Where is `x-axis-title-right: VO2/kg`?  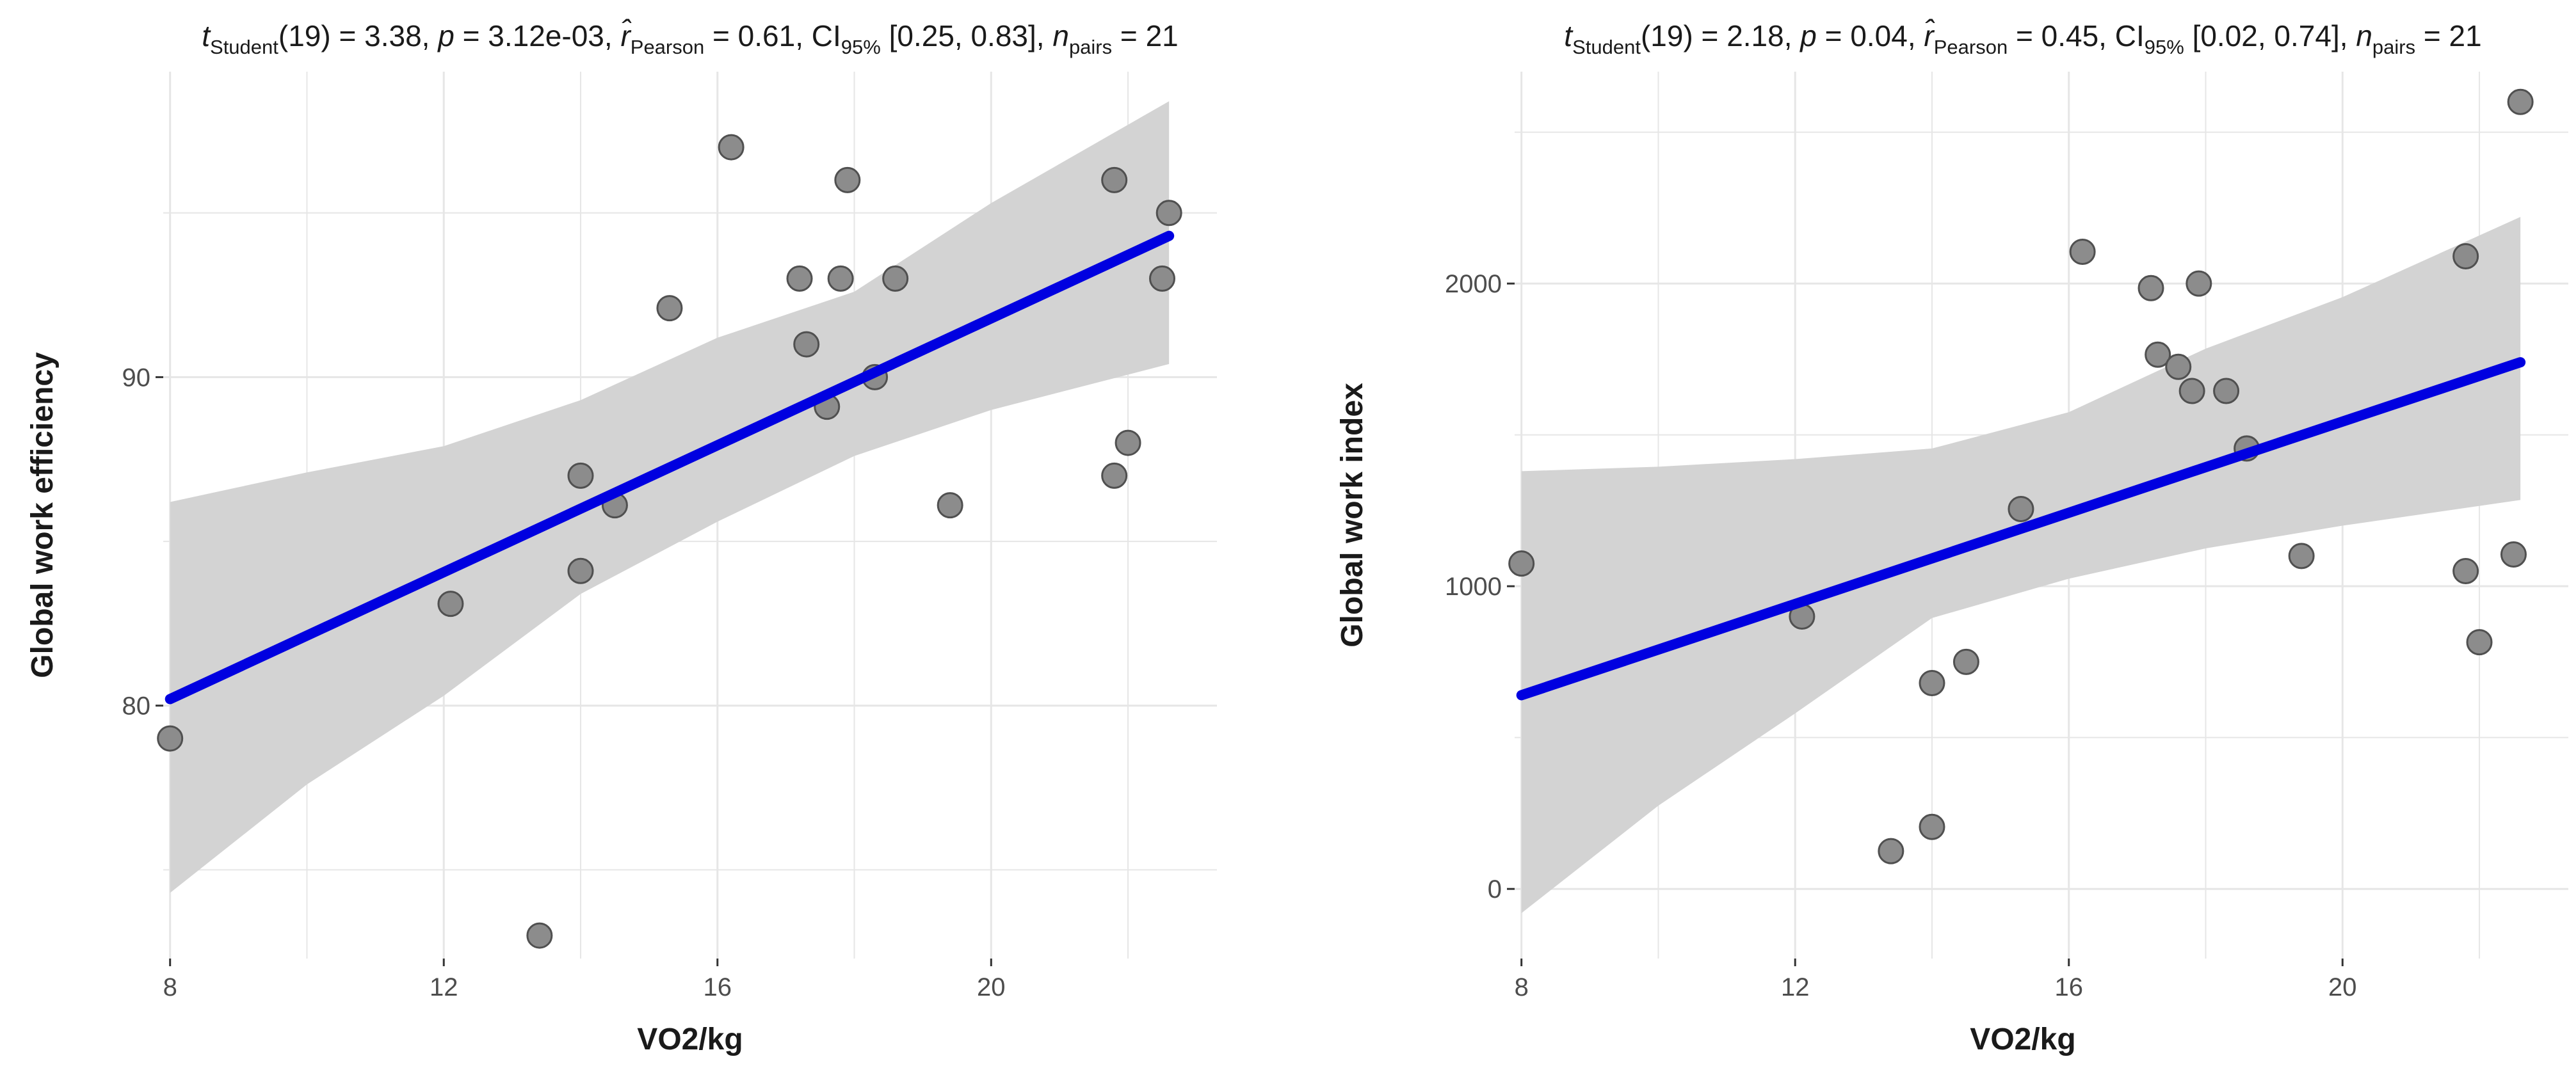 x-axis-title-right: VO2/kg is located at coordinates (2022, 1039).